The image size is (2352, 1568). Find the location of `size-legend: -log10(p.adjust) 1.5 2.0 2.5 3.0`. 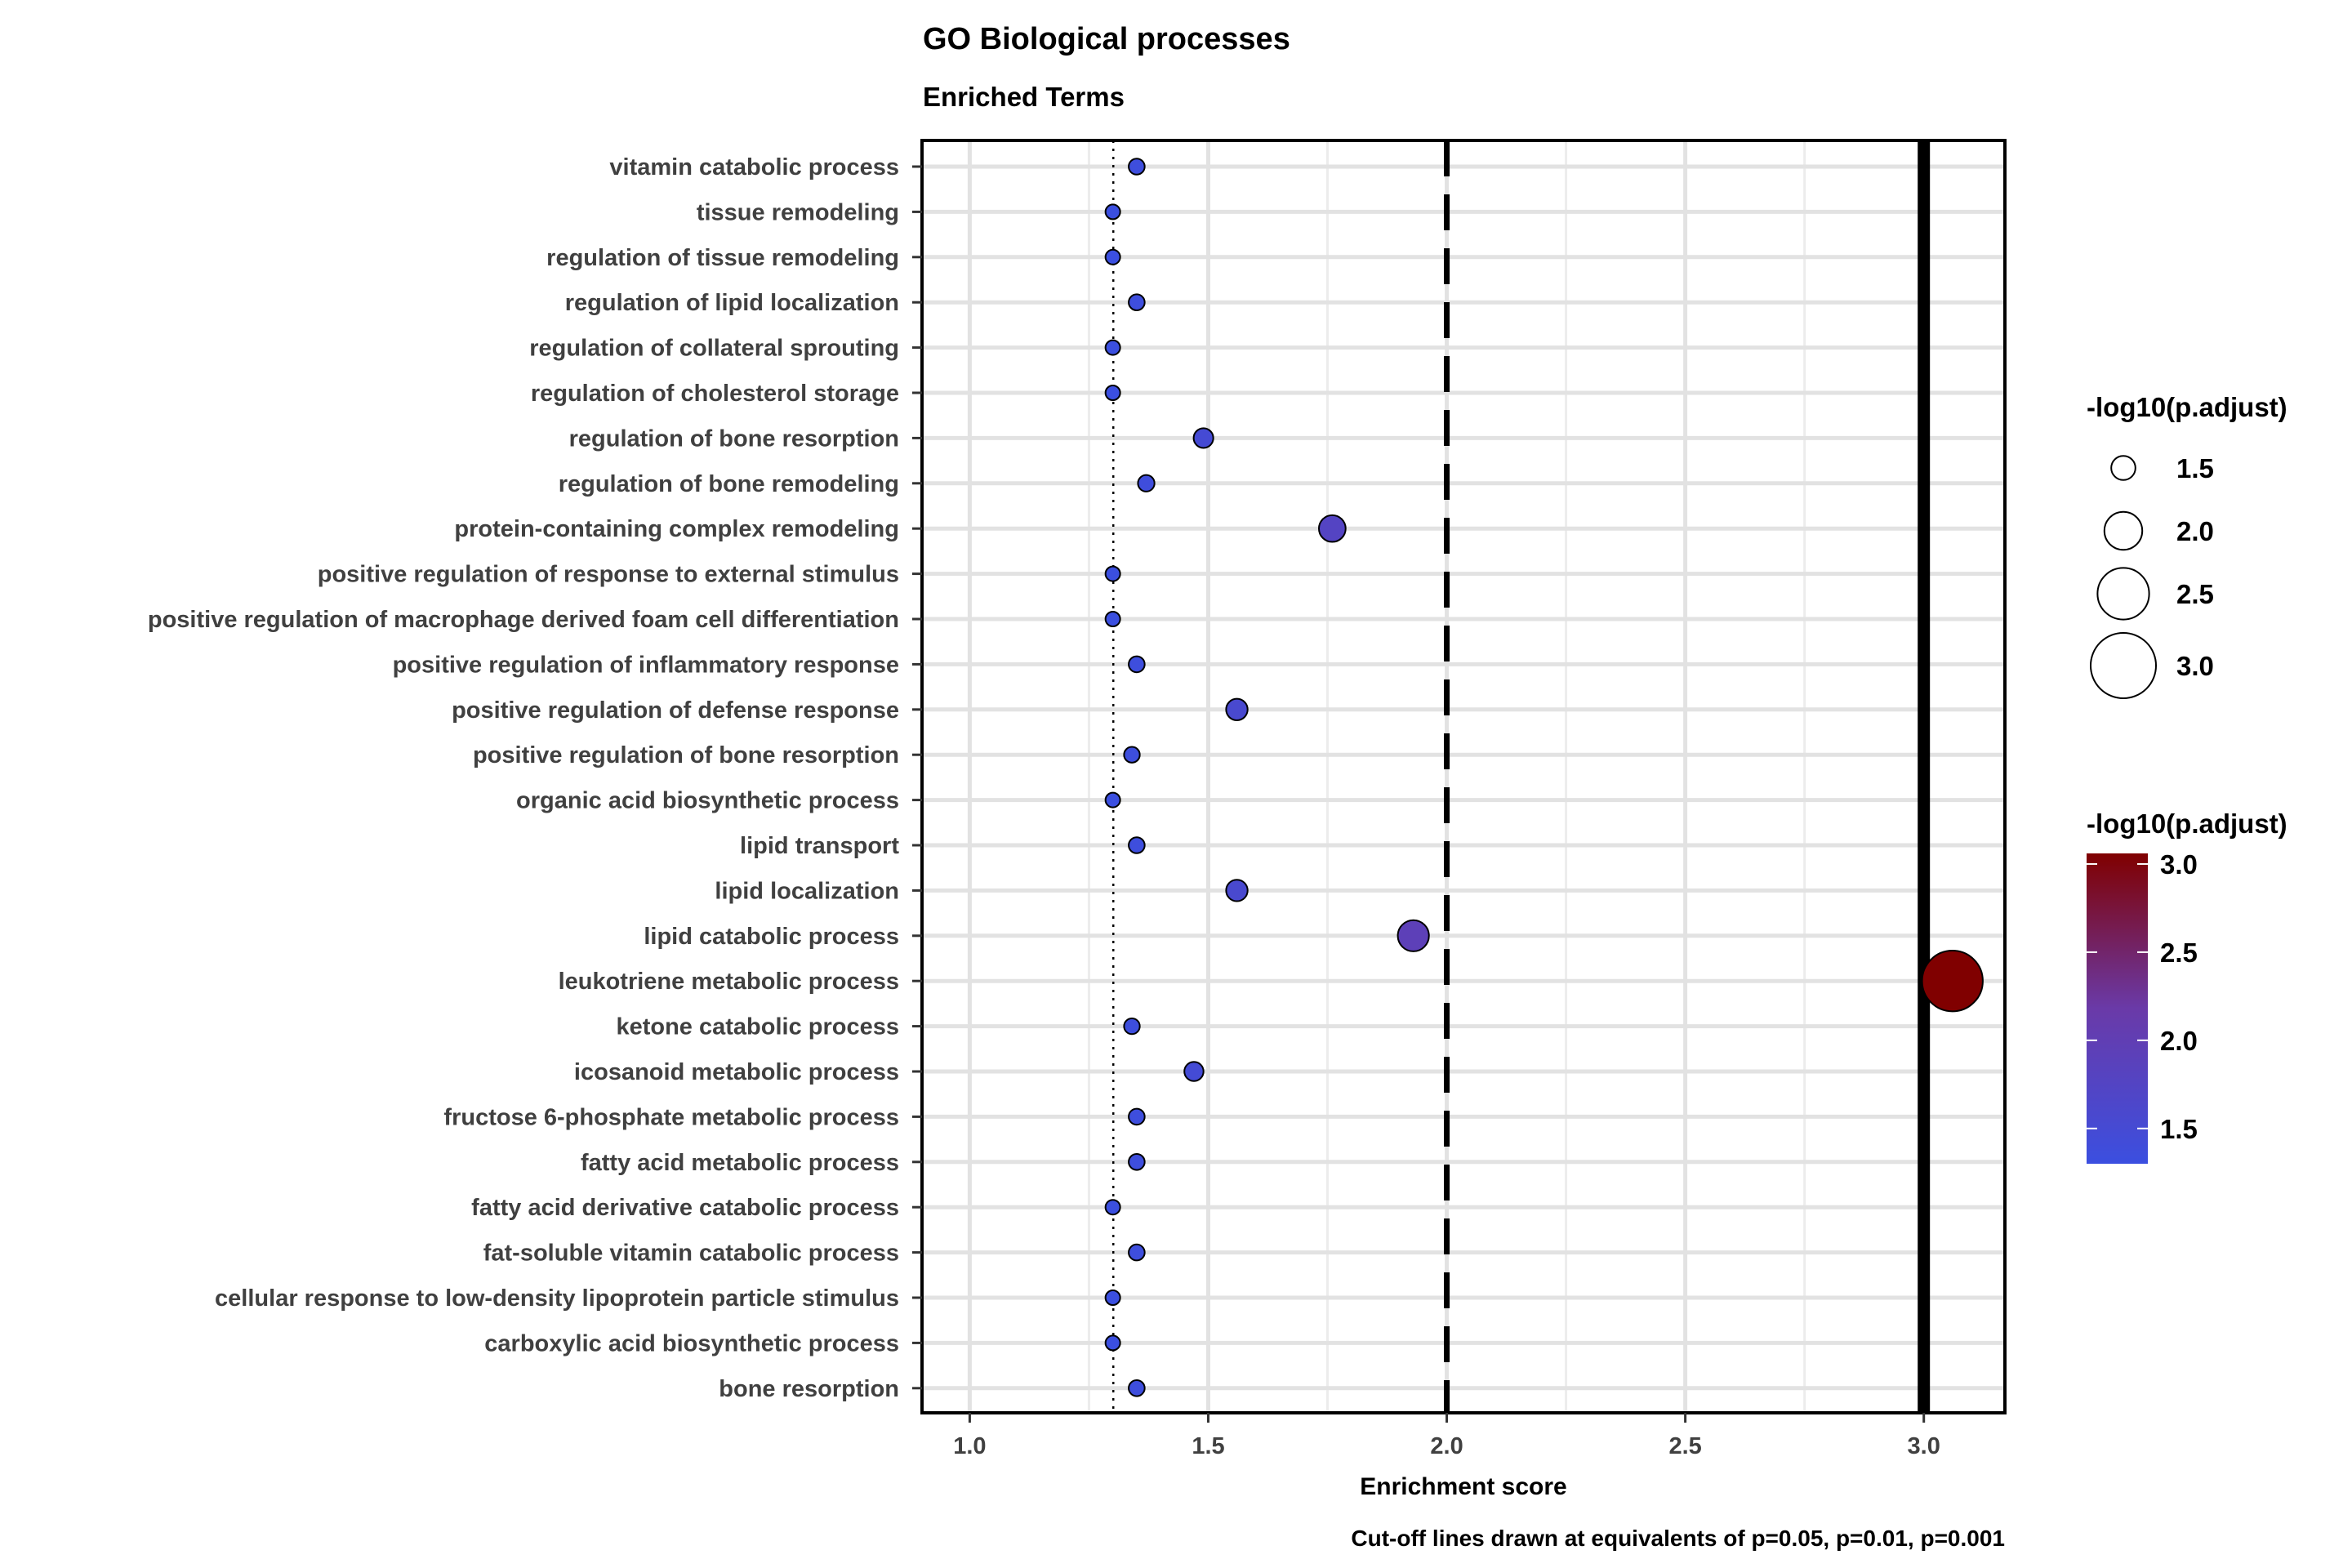

size-legend: -log10(p.adjust) 1.5 2.0 2.5 3.0 is located at coordinates (2187, 546).